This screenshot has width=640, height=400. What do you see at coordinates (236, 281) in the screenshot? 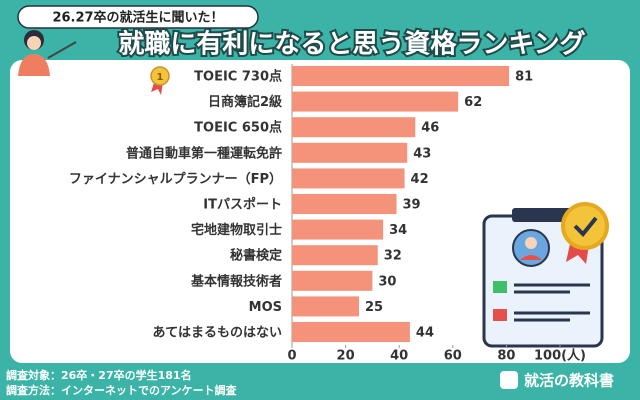
I see `category-label: 基本情報技術者` at bounding box center [236, 281].